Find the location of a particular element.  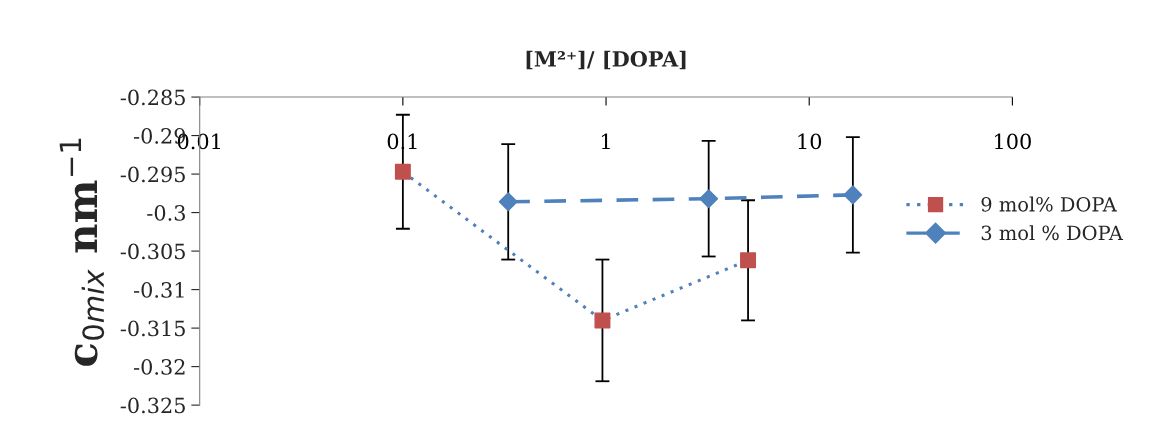

x-tick-label: 100 is located at coordinates (1013, 141).